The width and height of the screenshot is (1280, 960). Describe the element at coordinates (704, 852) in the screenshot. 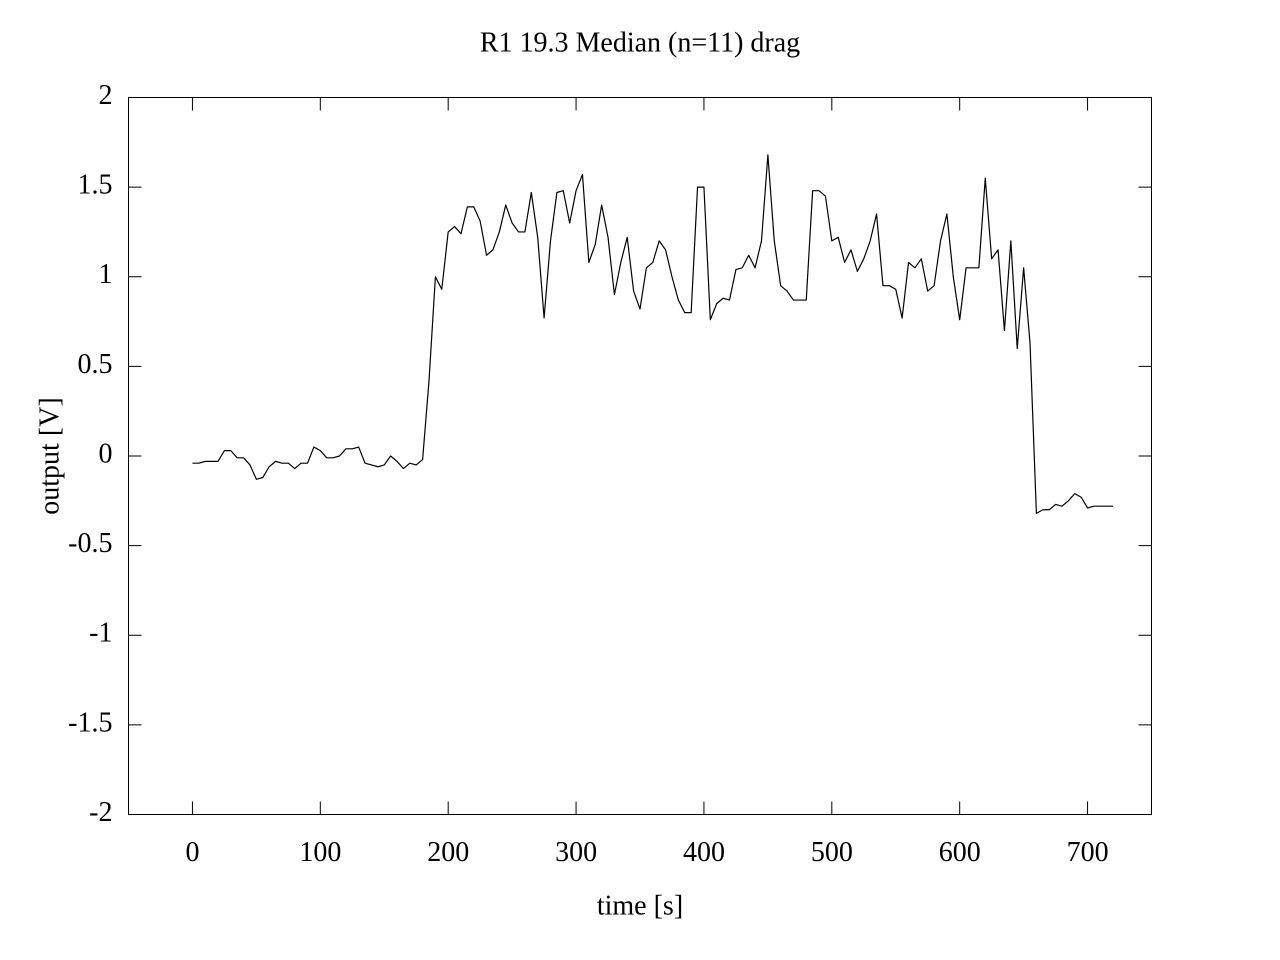

I see `x-tick-label: 400` at that location.